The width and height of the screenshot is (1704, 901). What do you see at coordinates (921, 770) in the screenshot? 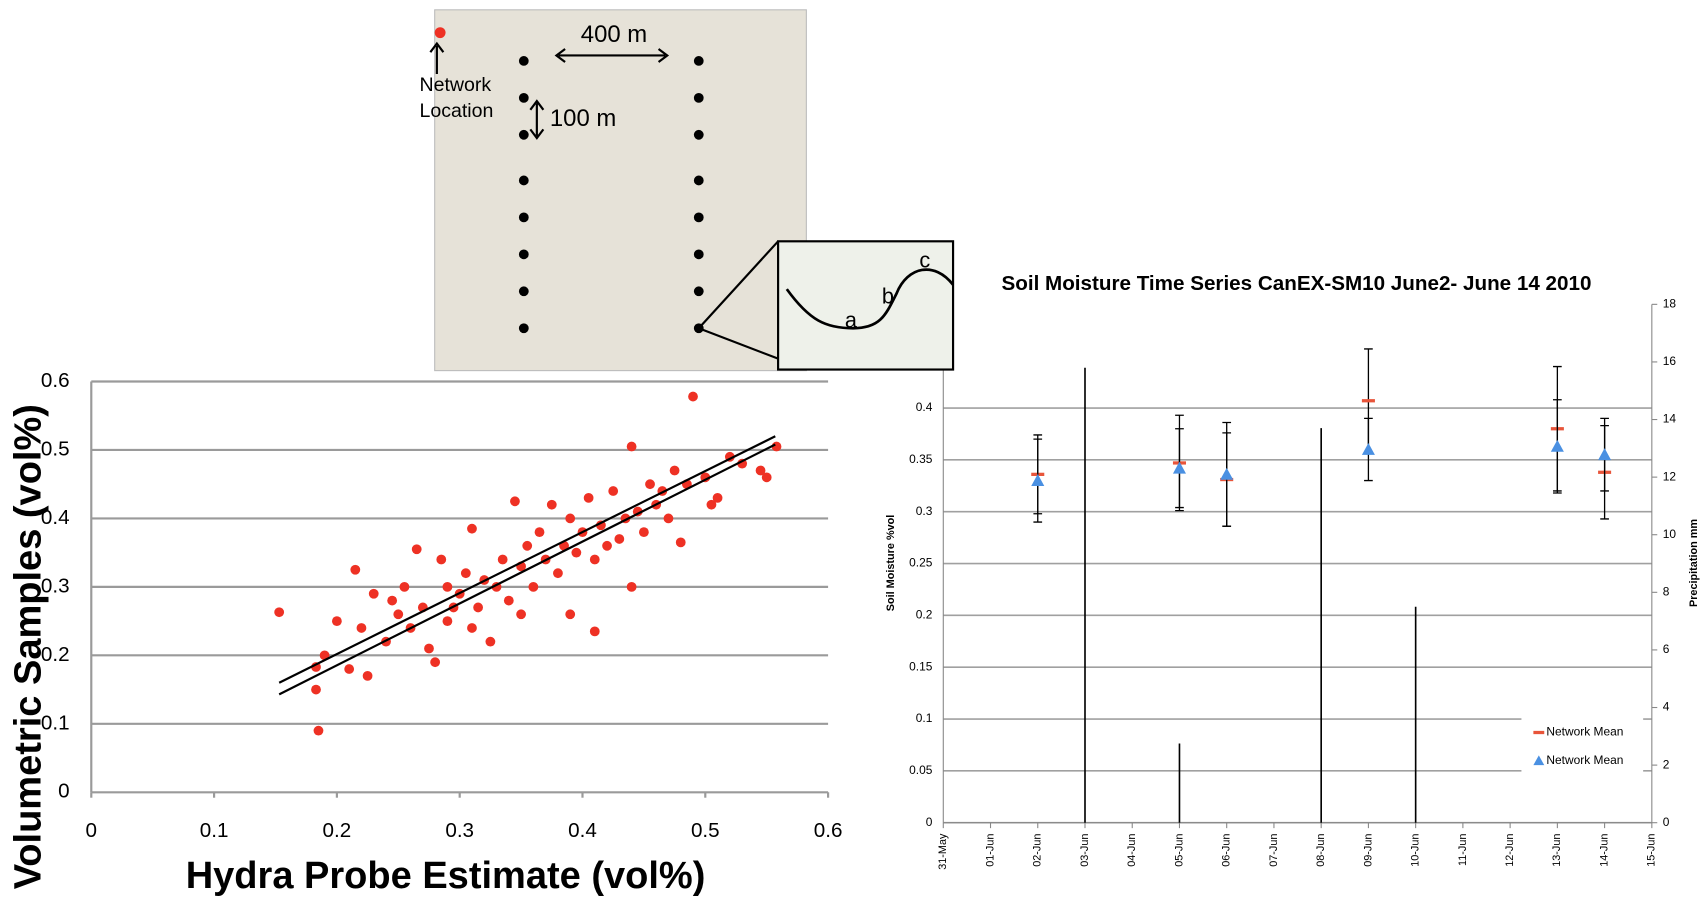
I see `y-tick-label: 0.05` at bounding box center [921, 770].